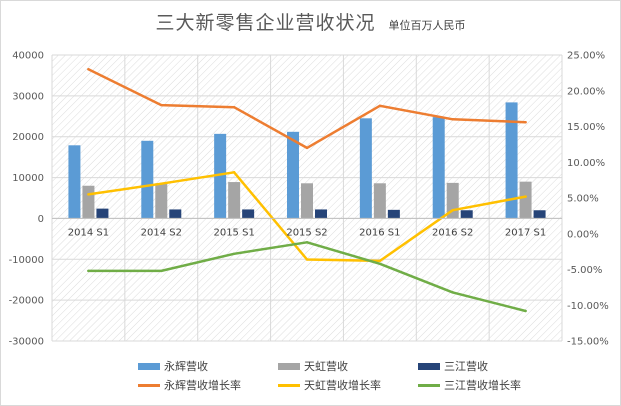  I want to click on x-tick-label: 2016 S1, so click(379, 232).